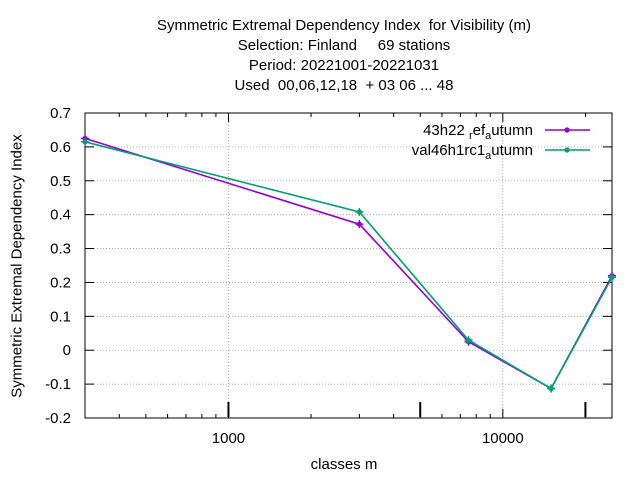 This screenshot has width=640, height=480. Describe the element at coordinates (478, 132) in the screenshot. I see `legend-label-1: 43h22 refautumn` at that location.